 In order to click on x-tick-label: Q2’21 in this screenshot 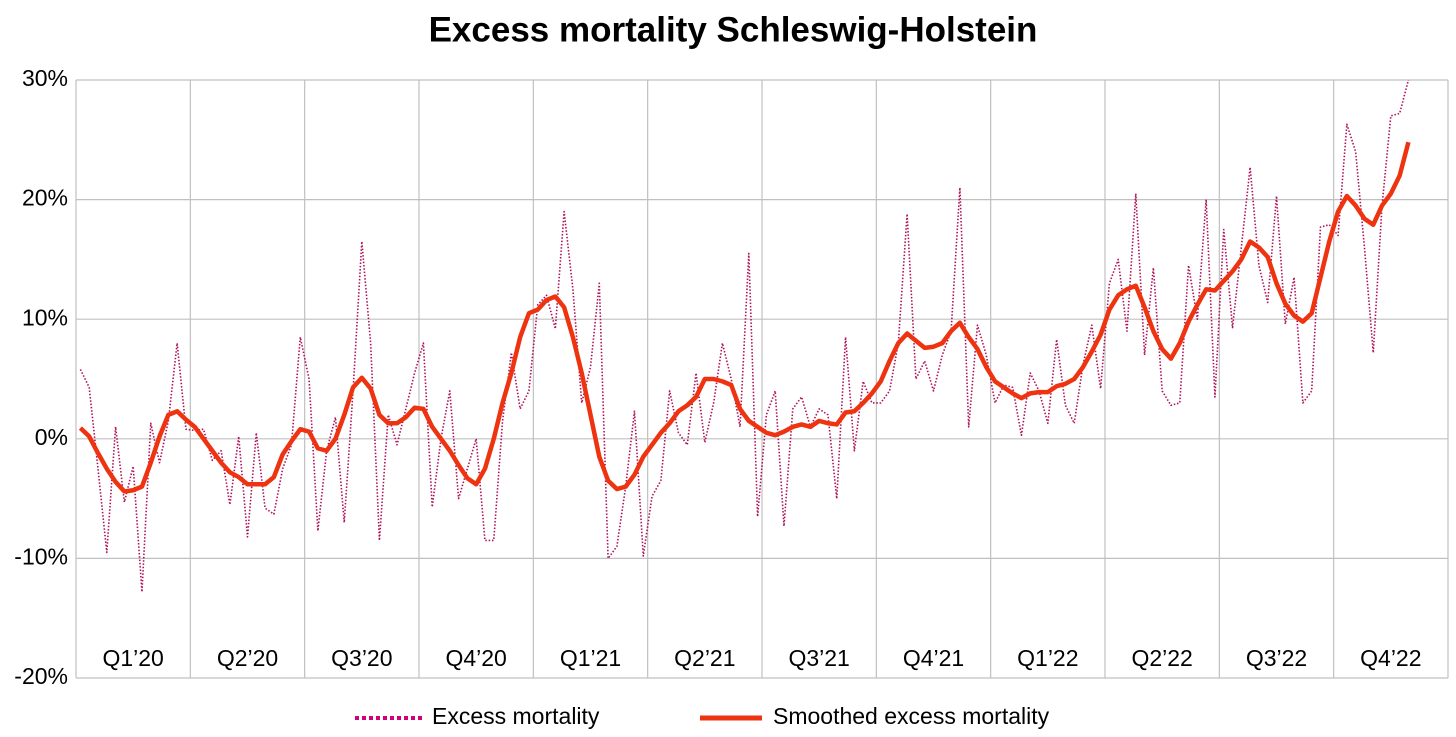, I will do `click(704, 658)`.